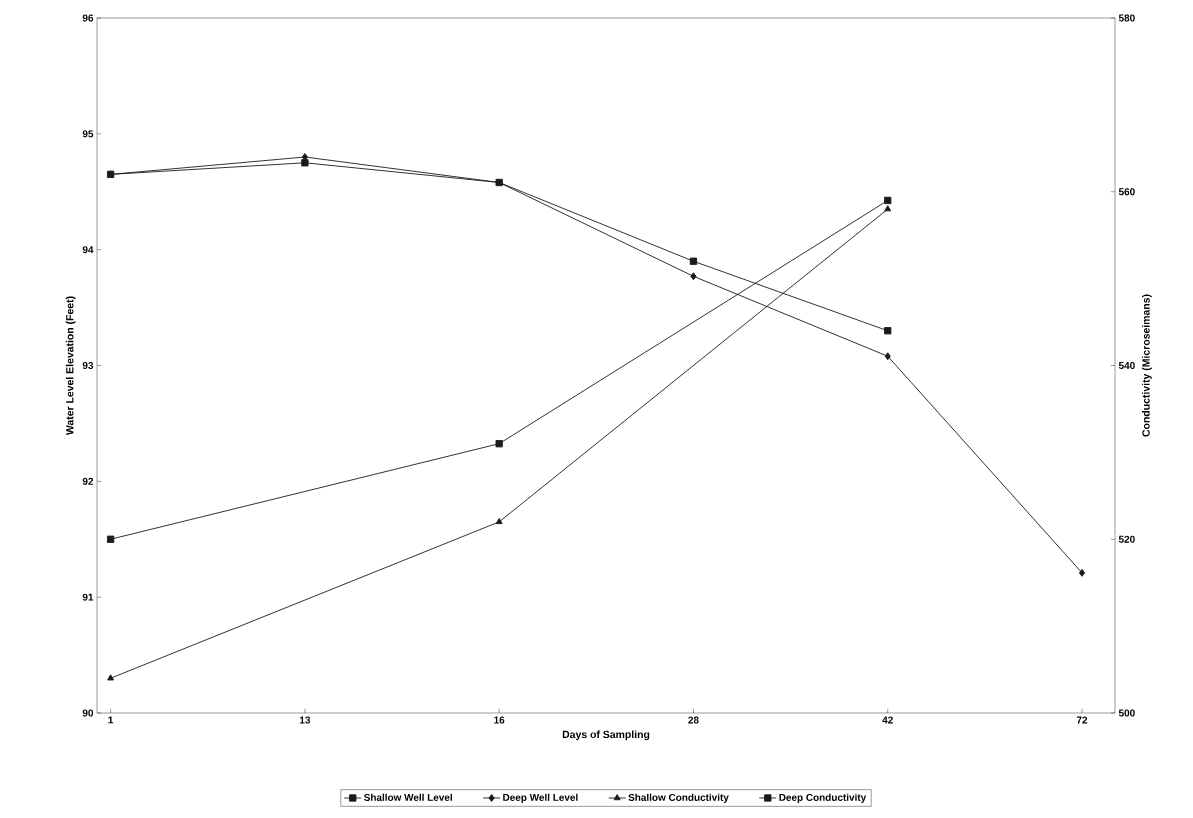  What do you see at coordinates (887, 720) in the screenshot?
I see `x-tick-label: 42` at bounding box center [887, 720].